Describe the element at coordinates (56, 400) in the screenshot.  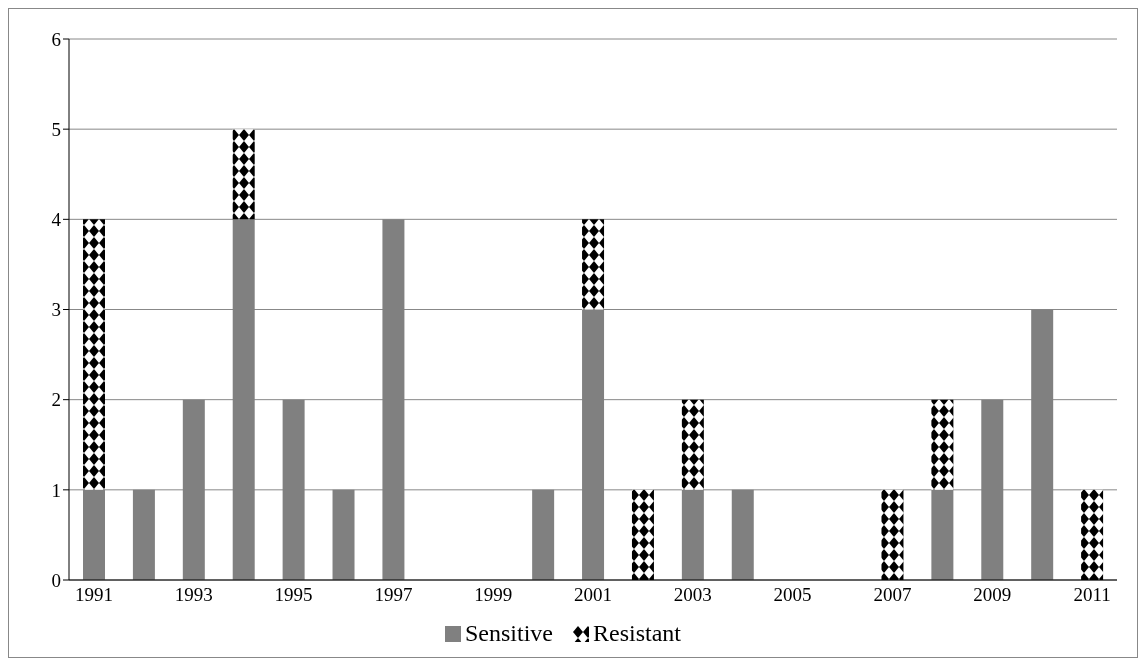
I see `y-tick-label: 2` at that location.